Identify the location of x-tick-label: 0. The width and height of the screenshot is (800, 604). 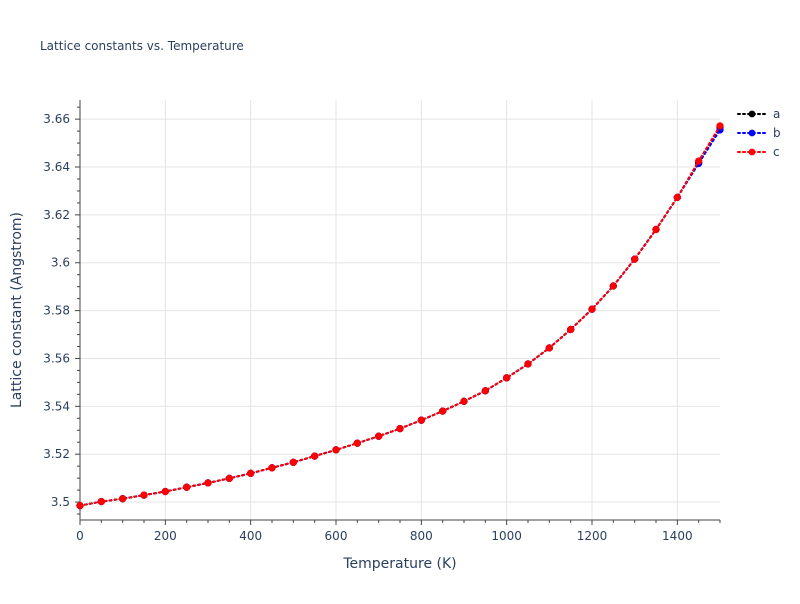
(80, 536).